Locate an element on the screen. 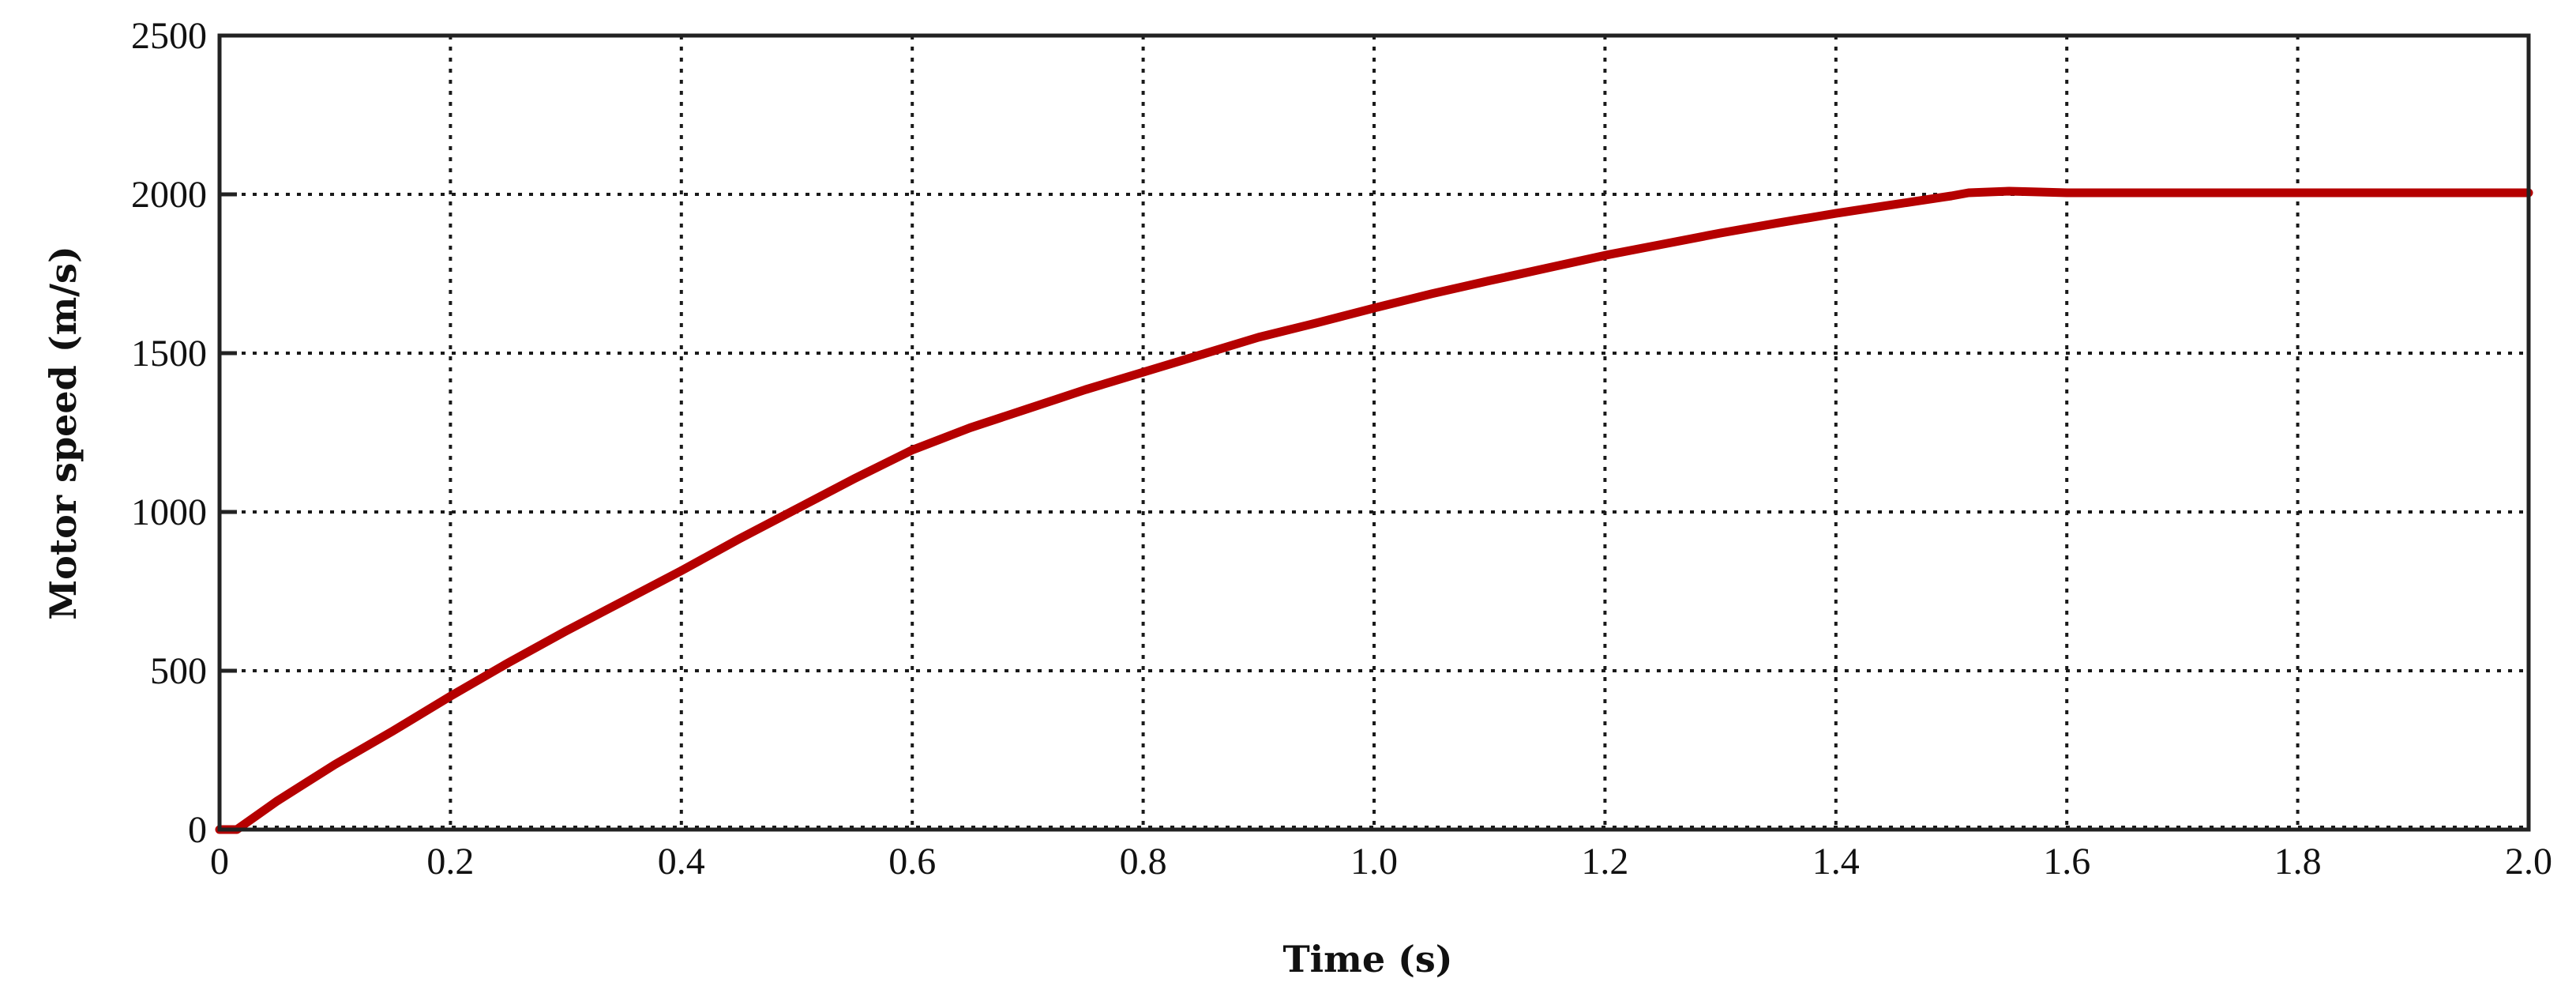 This screenshot has height=1001, width=2576. x-tick-label: 0.8 is located at coordinates (1143, 861).